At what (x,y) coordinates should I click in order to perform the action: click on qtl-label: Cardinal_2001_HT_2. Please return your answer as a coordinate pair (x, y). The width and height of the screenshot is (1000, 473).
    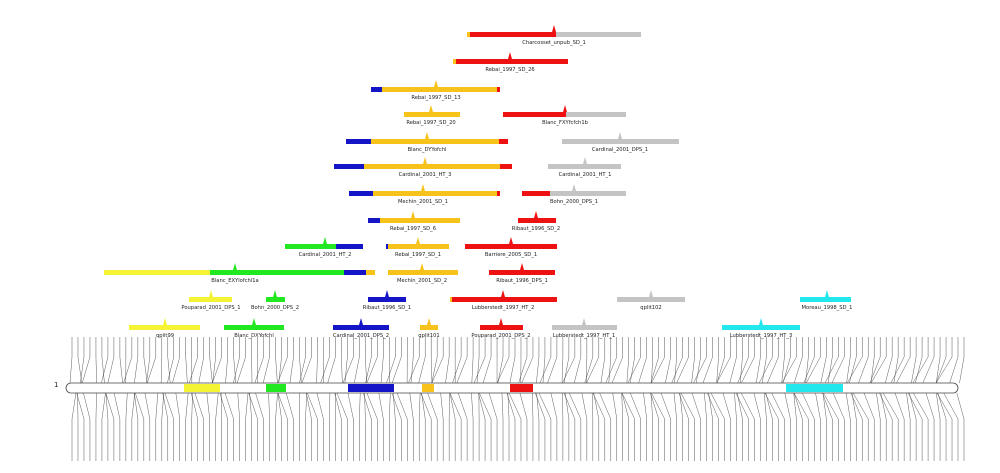
    Looking at the image, I should click on (325, 255).